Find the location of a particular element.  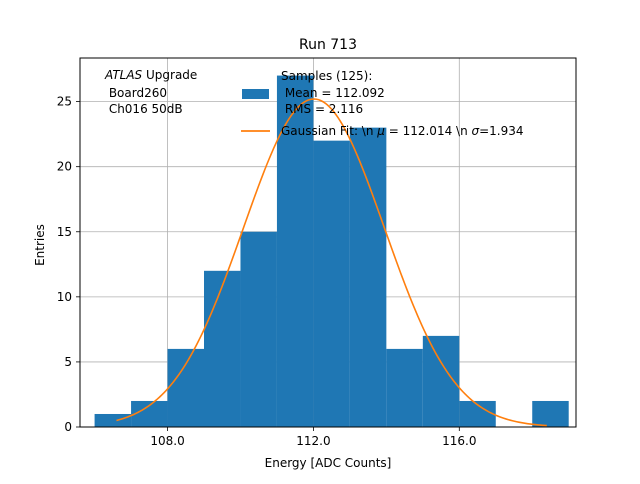

legend-fit-mu: μ is located at coordinates (380, 131).